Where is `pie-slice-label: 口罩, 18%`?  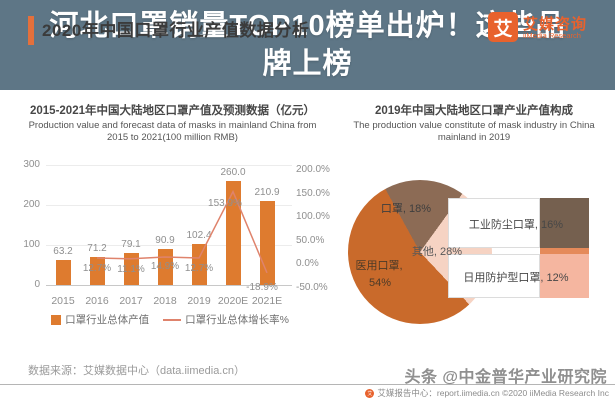 pie-slice-label: 口罩, 18% is located at coordinates (406, 209).